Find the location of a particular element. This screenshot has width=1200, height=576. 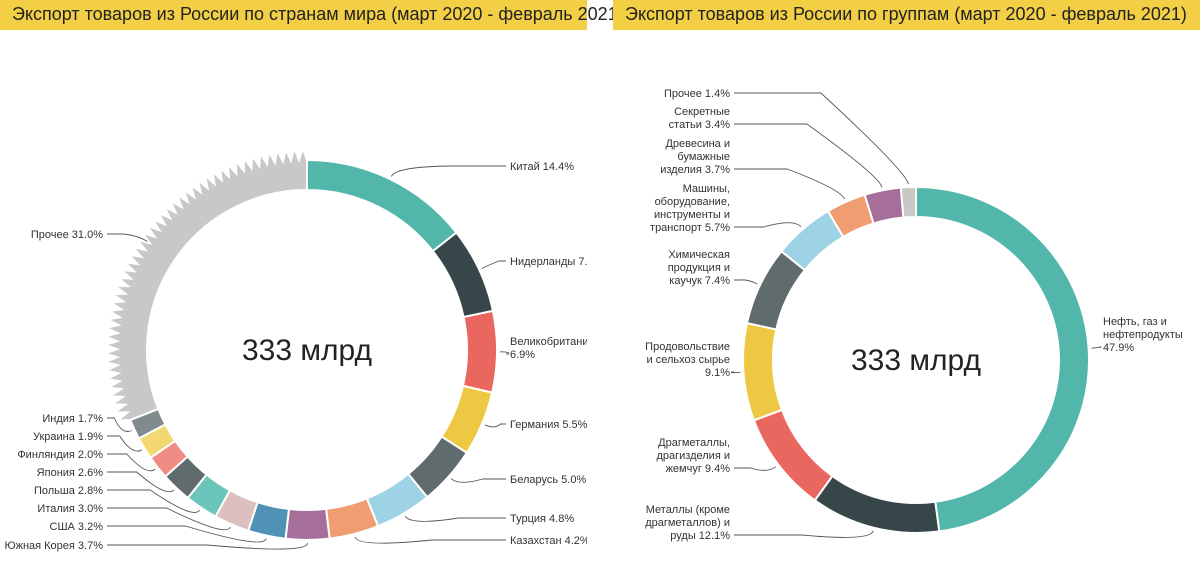

slice-label: Южная Корея 3.7% is located at coordinates (53, 546).